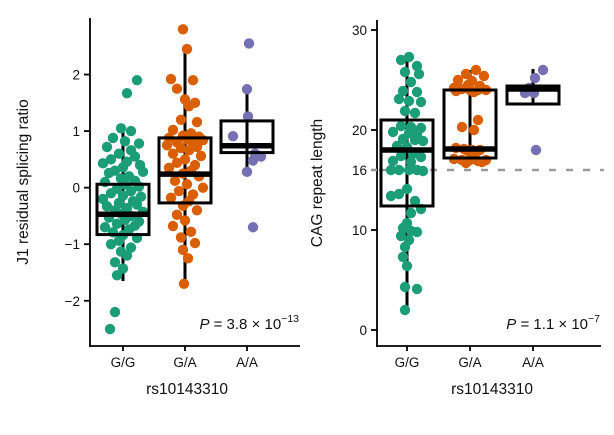  Describe the element at coordinates (363, 330) in the screenshot. I see `y-tick-label: 0` at that location.